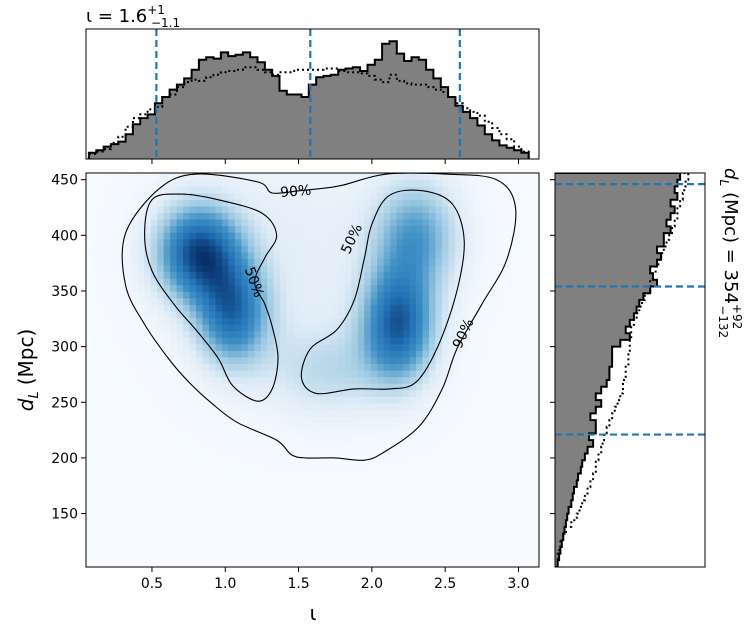 The height and width of the screenshot is (635, 753). I want to click on contour-label: 90%, so click(296, 191).